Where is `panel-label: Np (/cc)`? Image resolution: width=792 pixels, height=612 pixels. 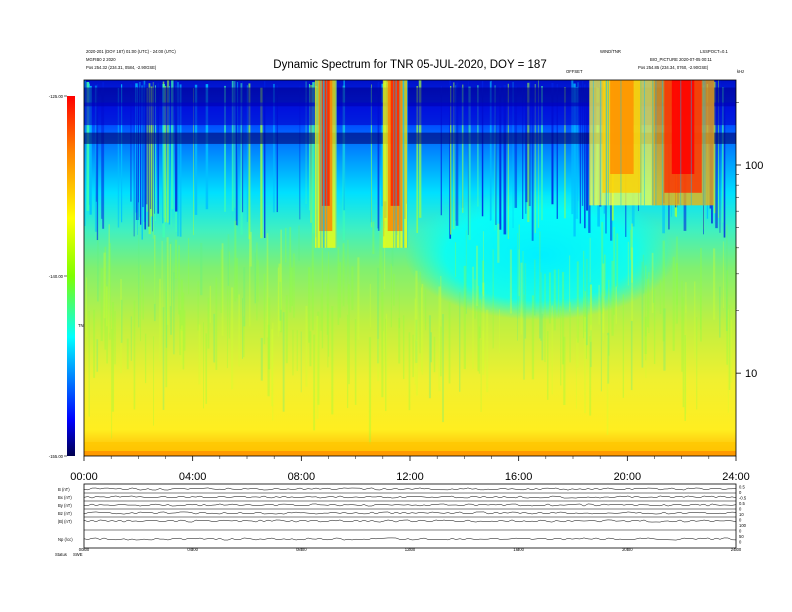
panel-label: Np (/cc) is located at coordinates (65, 539).